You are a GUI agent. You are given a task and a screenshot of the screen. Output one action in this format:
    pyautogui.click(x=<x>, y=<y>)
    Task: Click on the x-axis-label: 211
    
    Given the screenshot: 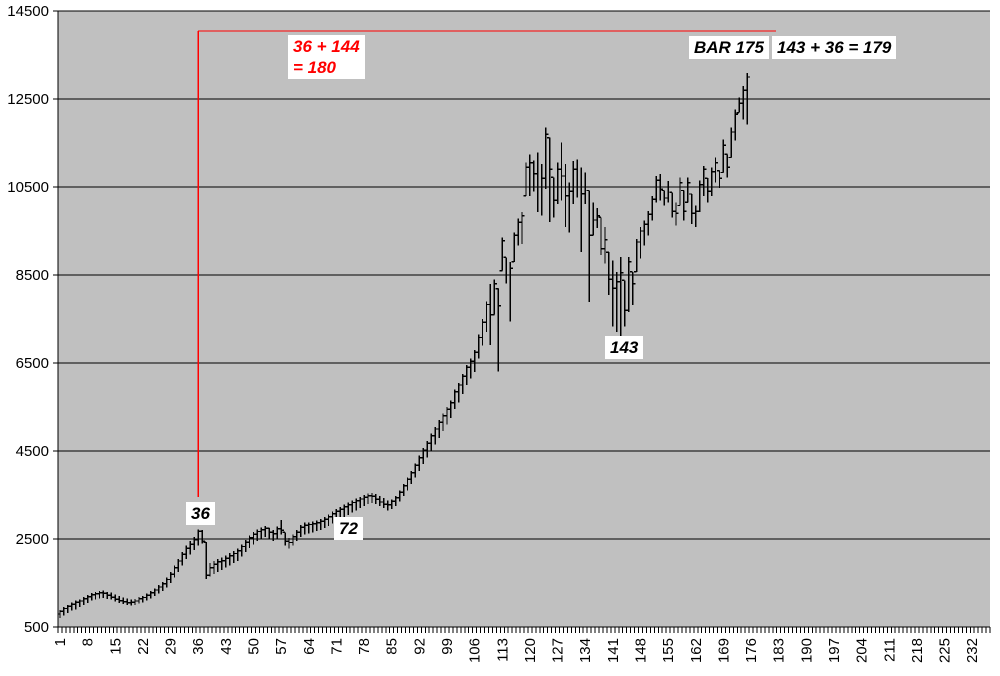 What is the action you would take?
    pyautogui.click(x=889, y=650)
    